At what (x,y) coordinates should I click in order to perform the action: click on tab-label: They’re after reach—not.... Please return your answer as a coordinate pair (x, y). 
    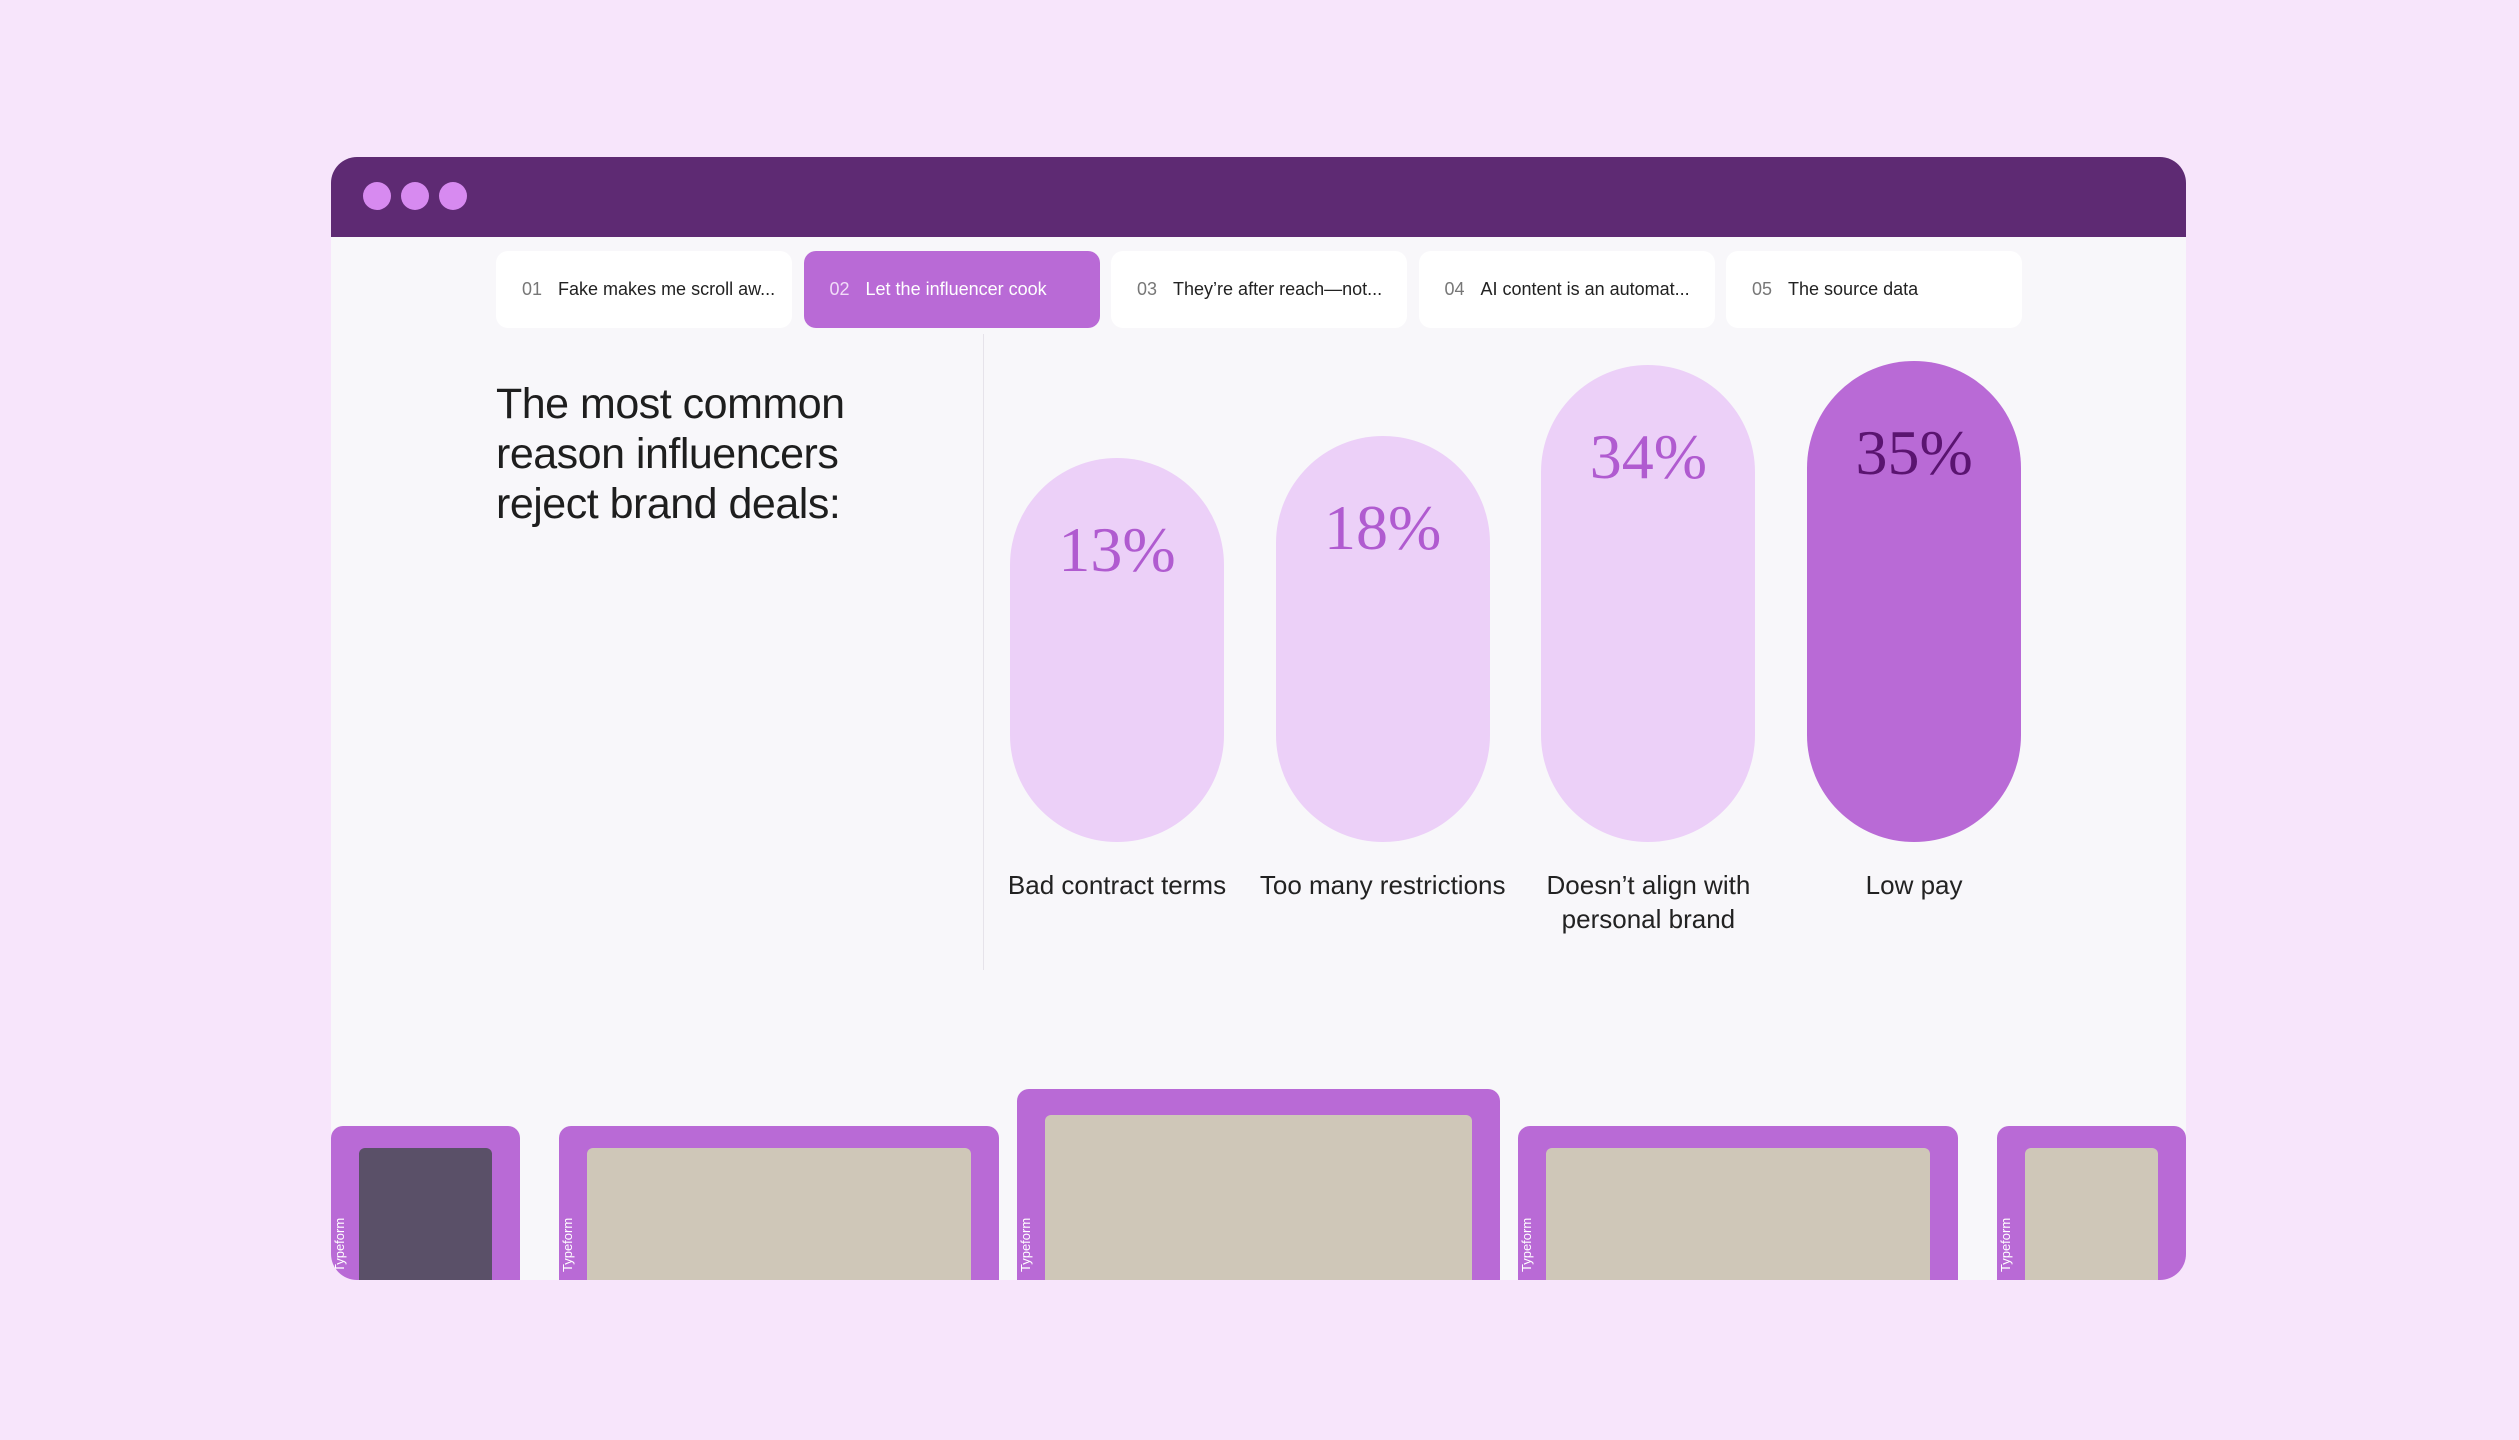
    Looking at the image, I should click on (1278, 289).